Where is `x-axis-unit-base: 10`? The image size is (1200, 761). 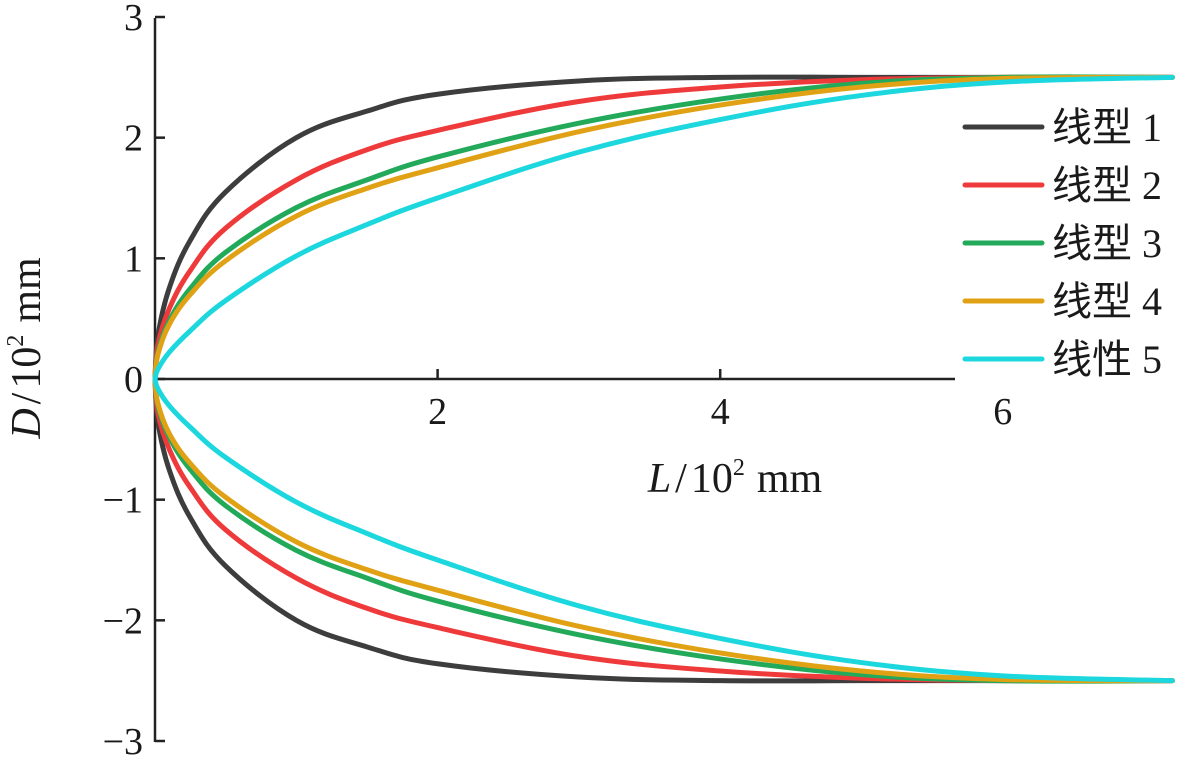
x-axis-unit-base: 10 is located at coordinates (712, 479).